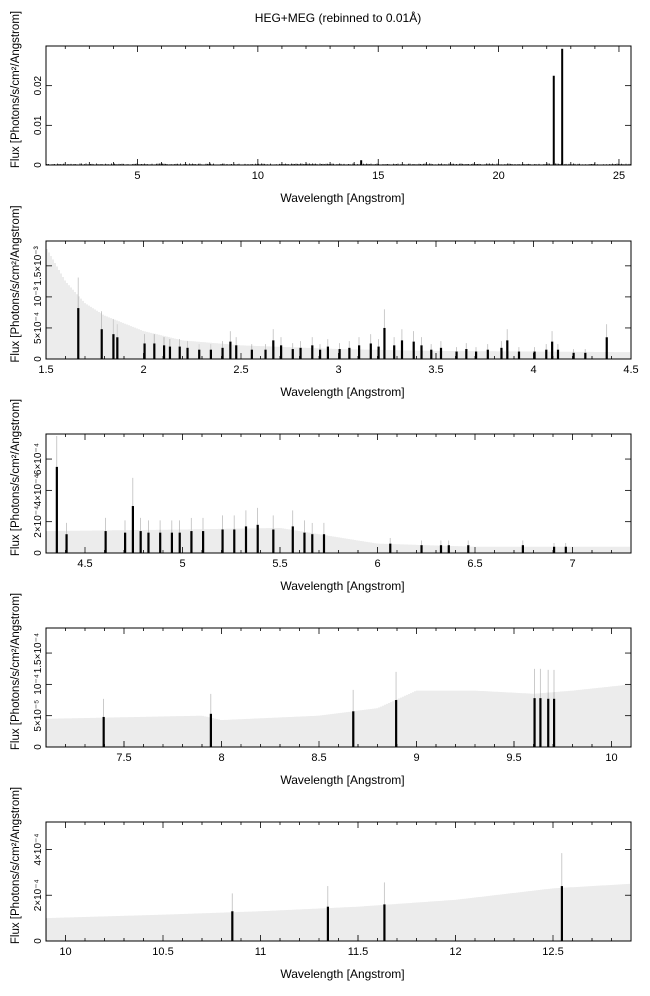  Describe the element at coordinates (38, 328) in the screenshot. I see `y-tick-label: 5×10⁻⁴` at that location.